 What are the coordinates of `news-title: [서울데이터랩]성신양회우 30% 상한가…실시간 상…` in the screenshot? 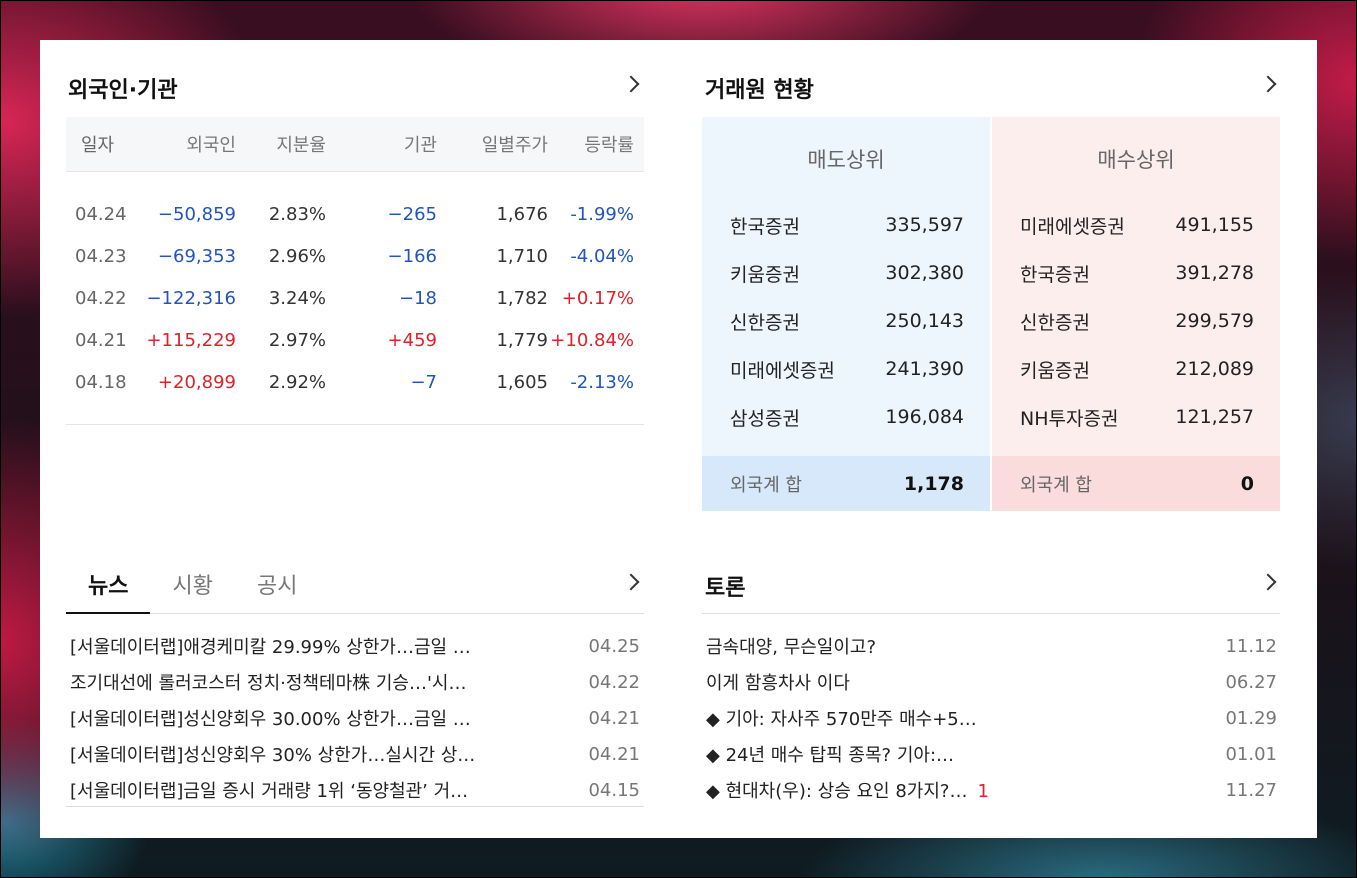 It's located at (273, 755).